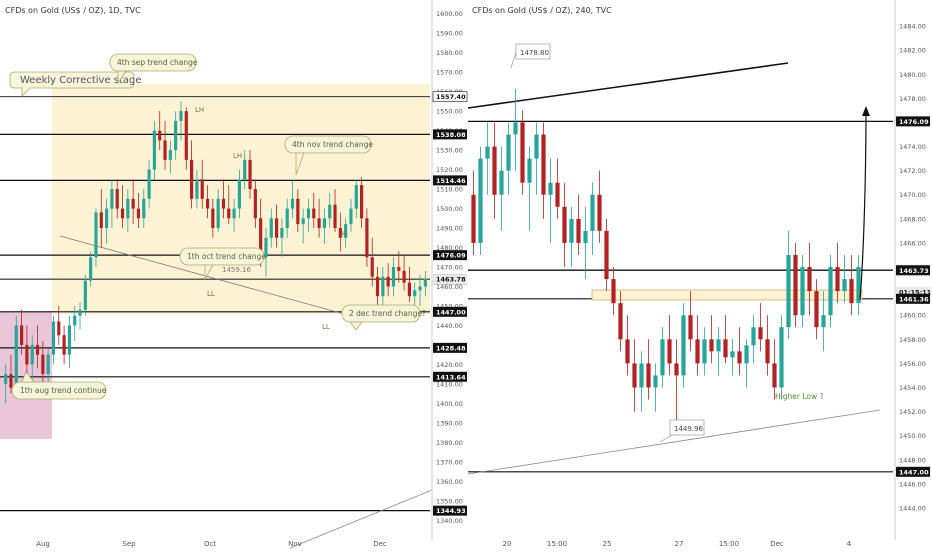  What do you see at coordinates (451, 256) in the screenshot?
I see `price-tag-label: 1476.09` at bounding box center [451, 256].